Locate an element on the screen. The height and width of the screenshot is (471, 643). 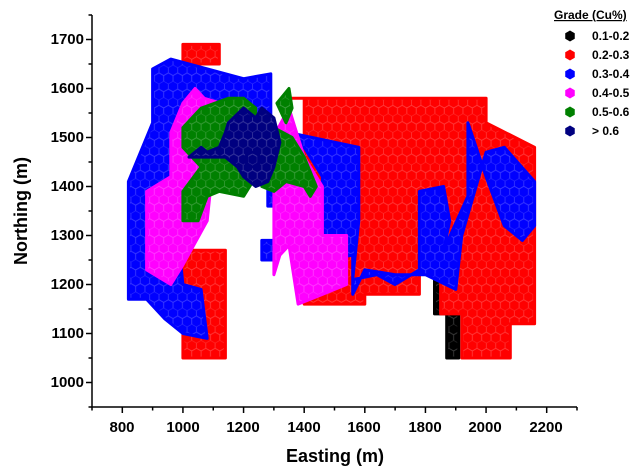
y-tick-labels: 1000 1100 1200 1300 1400 1500 1600 1700 is located at coordinates (67, 211).